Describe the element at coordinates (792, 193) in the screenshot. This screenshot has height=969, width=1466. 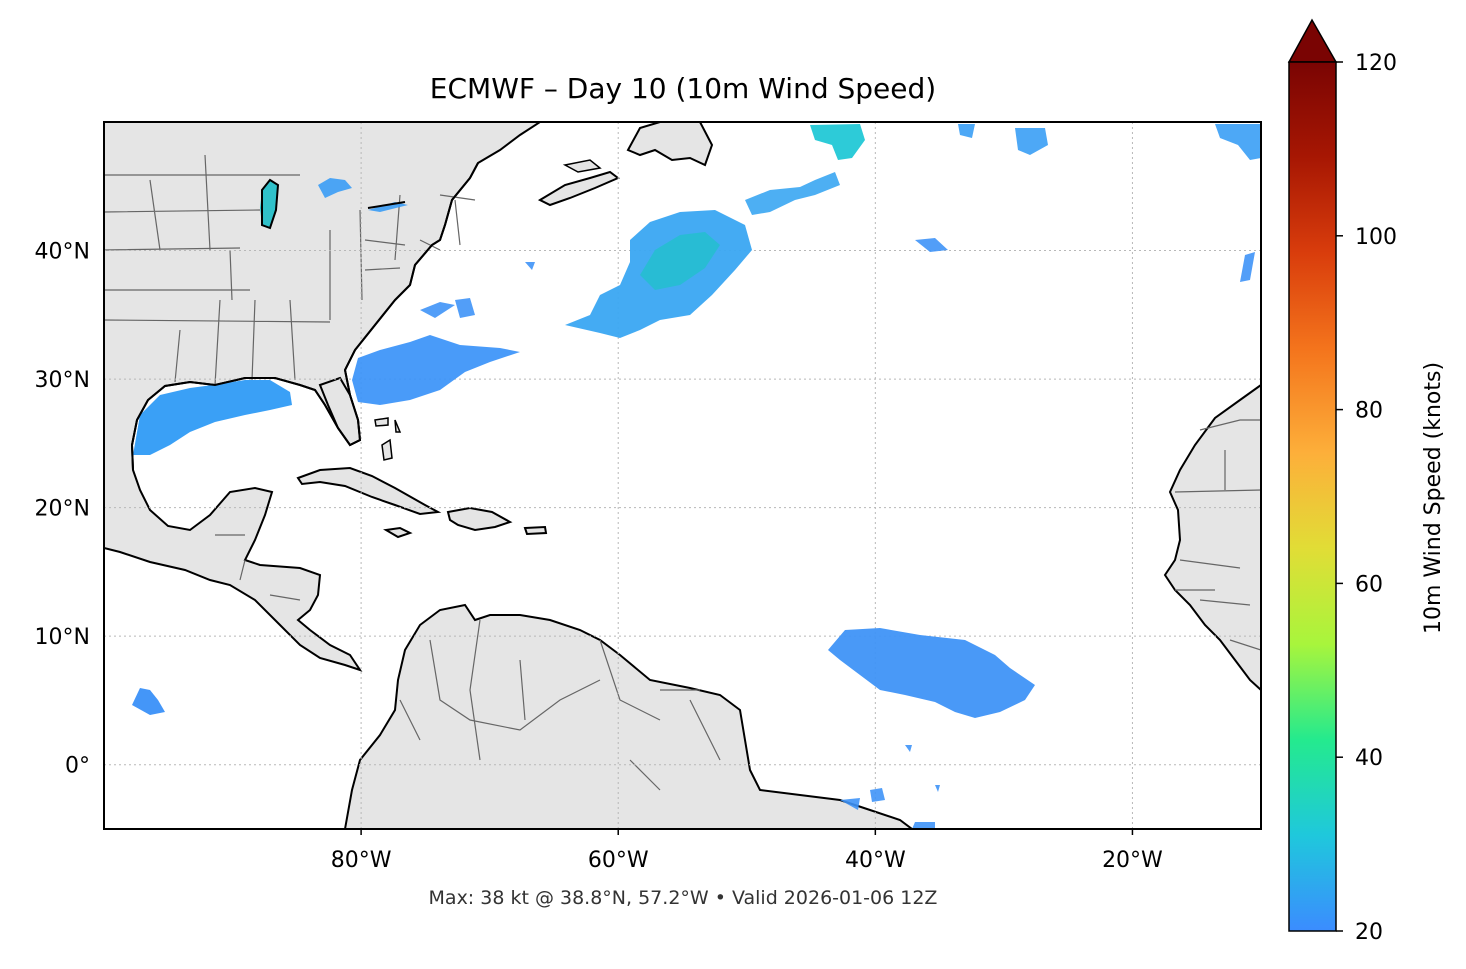
I see `wind-patch-northeast-lines` at that location.